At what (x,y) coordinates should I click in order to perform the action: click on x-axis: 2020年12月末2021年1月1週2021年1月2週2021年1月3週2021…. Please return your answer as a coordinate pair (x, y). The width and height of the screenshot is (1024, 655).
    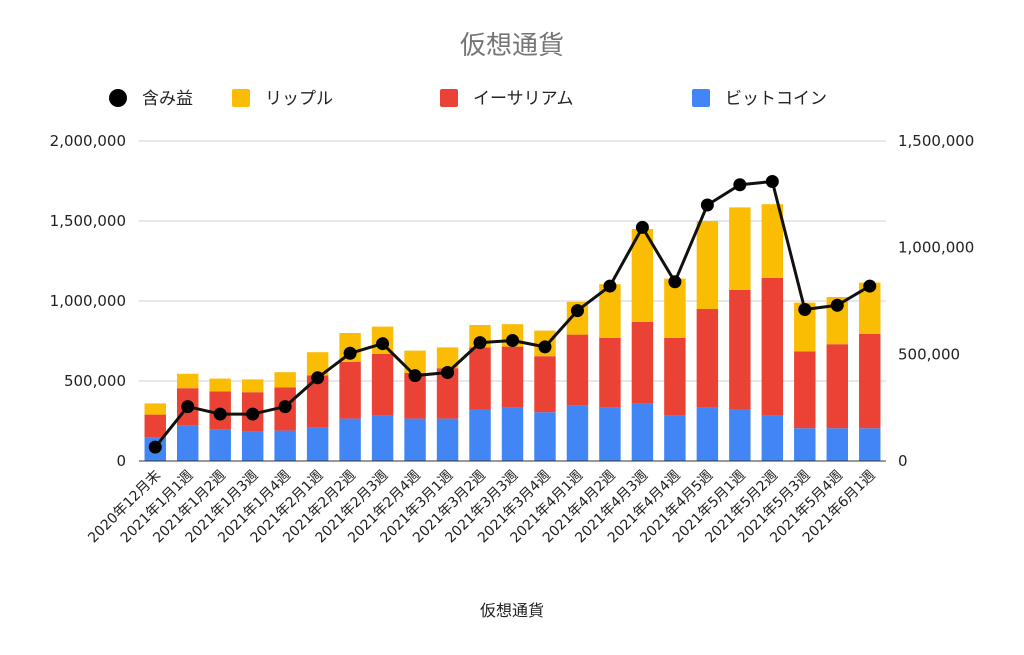
    Looking at the image, I should click on (481, 507).